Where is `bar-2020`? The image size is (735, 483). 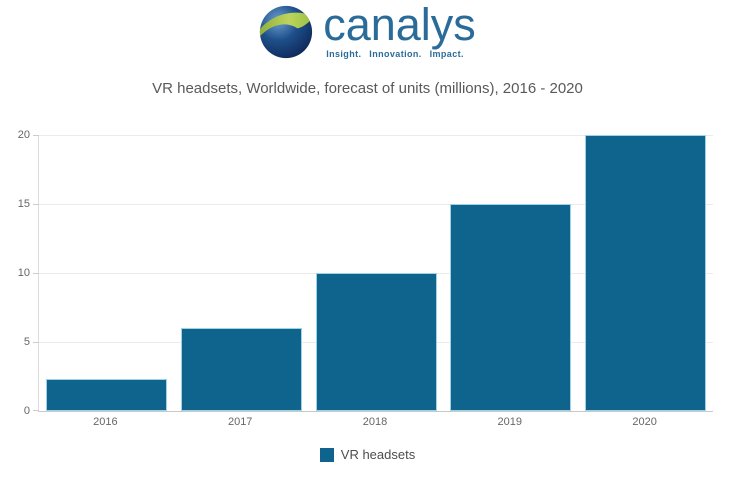 bar-2020 is located at coordinates (646, 273).